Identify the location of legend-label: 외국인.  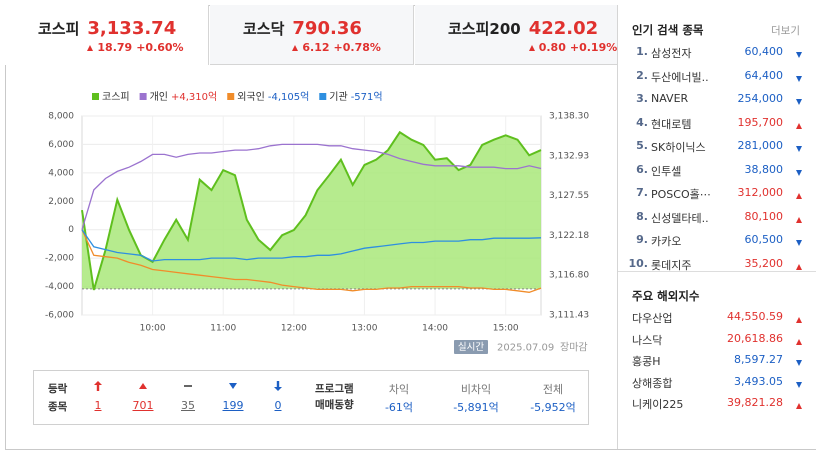
(251, 97).